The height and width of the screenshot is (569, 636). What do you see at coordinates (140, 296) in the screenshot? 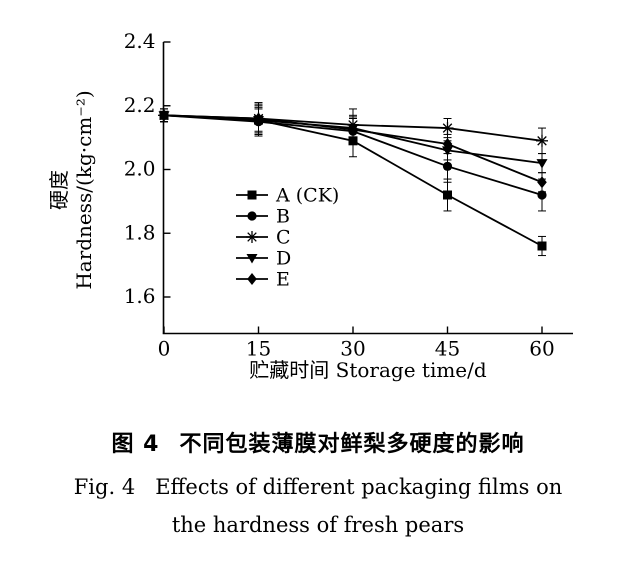
I see `y-tick-label: 1.6` at bounding box center [140, 296].